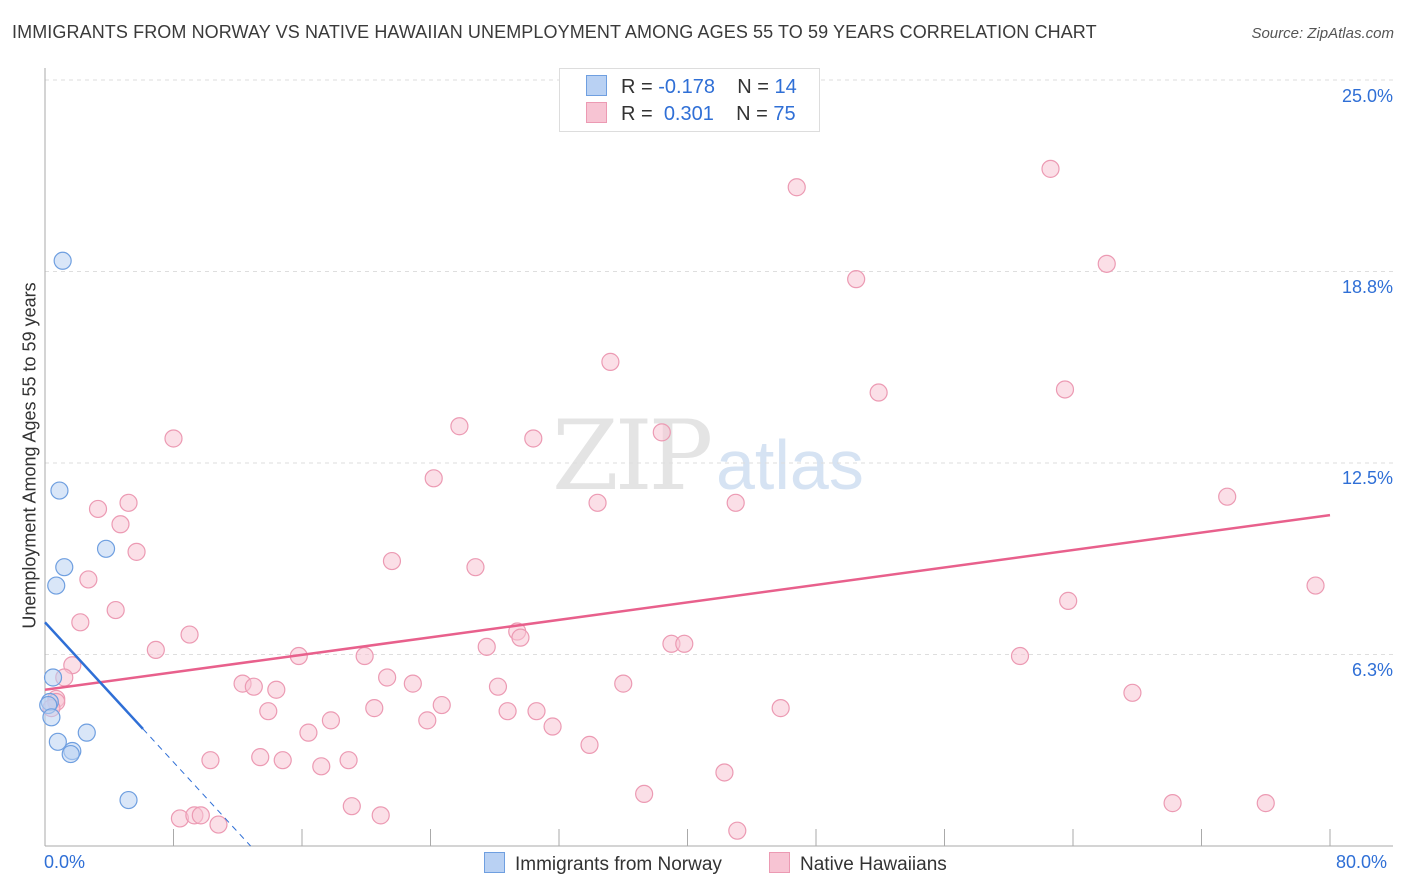 Image resolution: width=1406 pixels, height=892 pixels. I want to click on y-tick-label: 25.0%, so click(1367, 96).